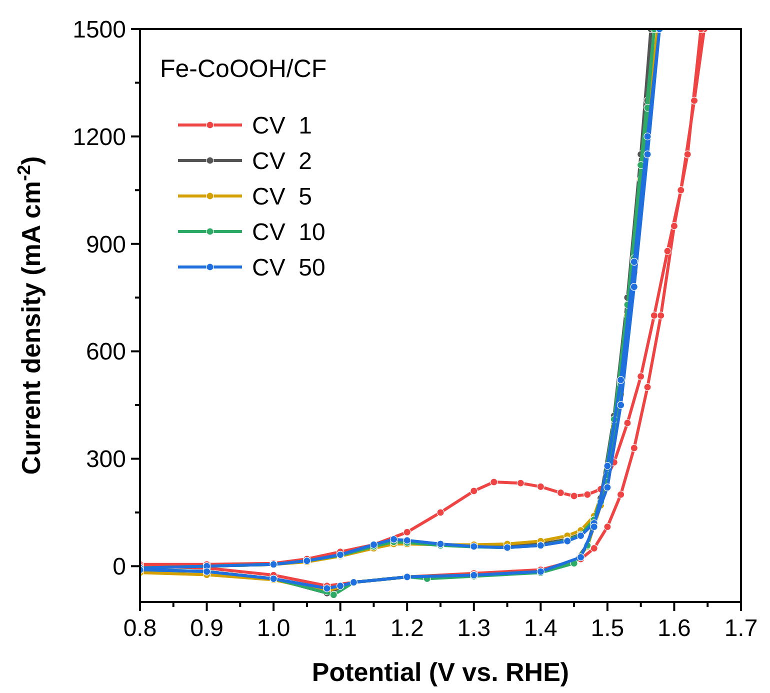  I want to click on legend-label: CV 10, so click(289, 232).